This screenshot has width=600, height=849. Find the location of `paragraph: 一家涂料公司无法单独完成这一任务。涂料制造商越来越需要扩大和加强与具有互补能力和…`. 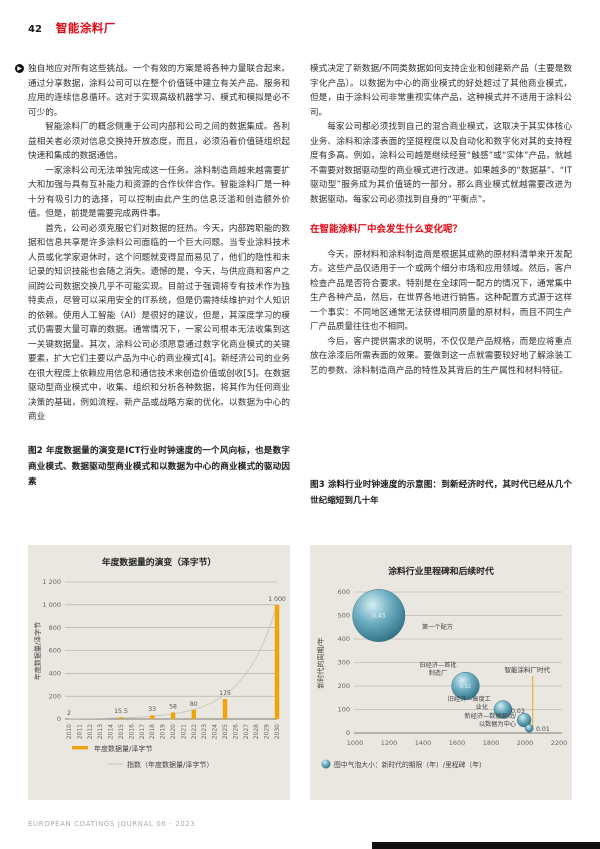

paragraph: 一家涂料公司无法单独完成这一任务。涂料制造商越来越需要扩大和加强与具有互补能力和… is located at coordinates (159, 192).